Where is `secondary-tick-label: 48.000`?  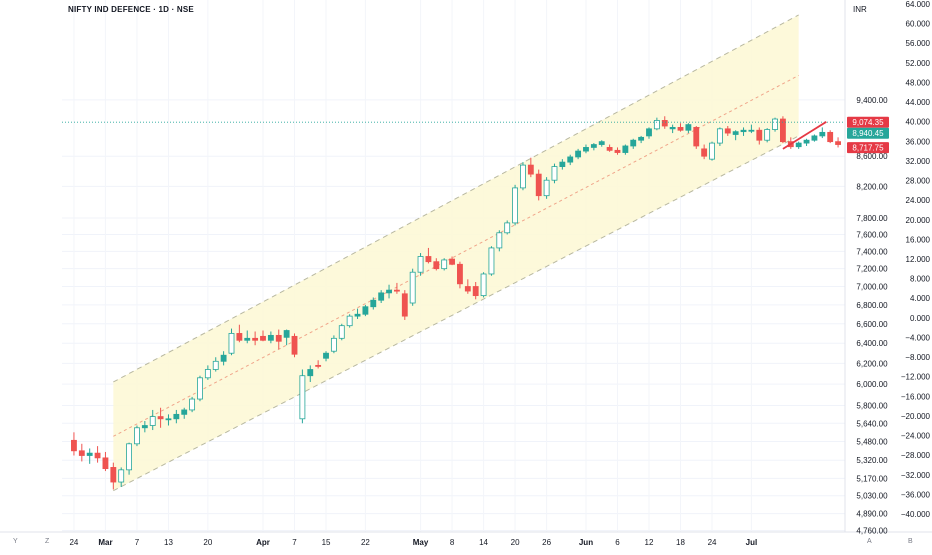 secondary-tick-label: 48.000 is located at coordinates (918, 82).